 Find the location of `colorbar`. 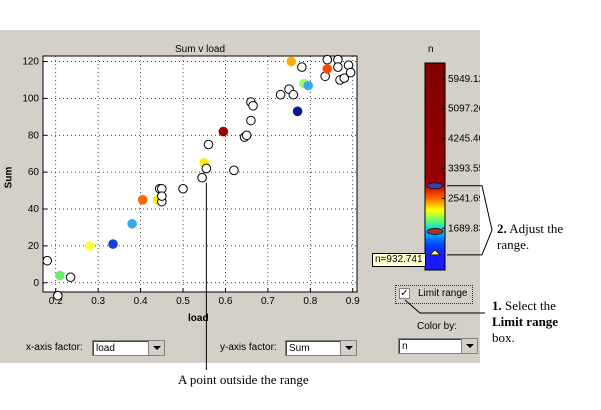

colorbar is located at coordinates (435, 166).